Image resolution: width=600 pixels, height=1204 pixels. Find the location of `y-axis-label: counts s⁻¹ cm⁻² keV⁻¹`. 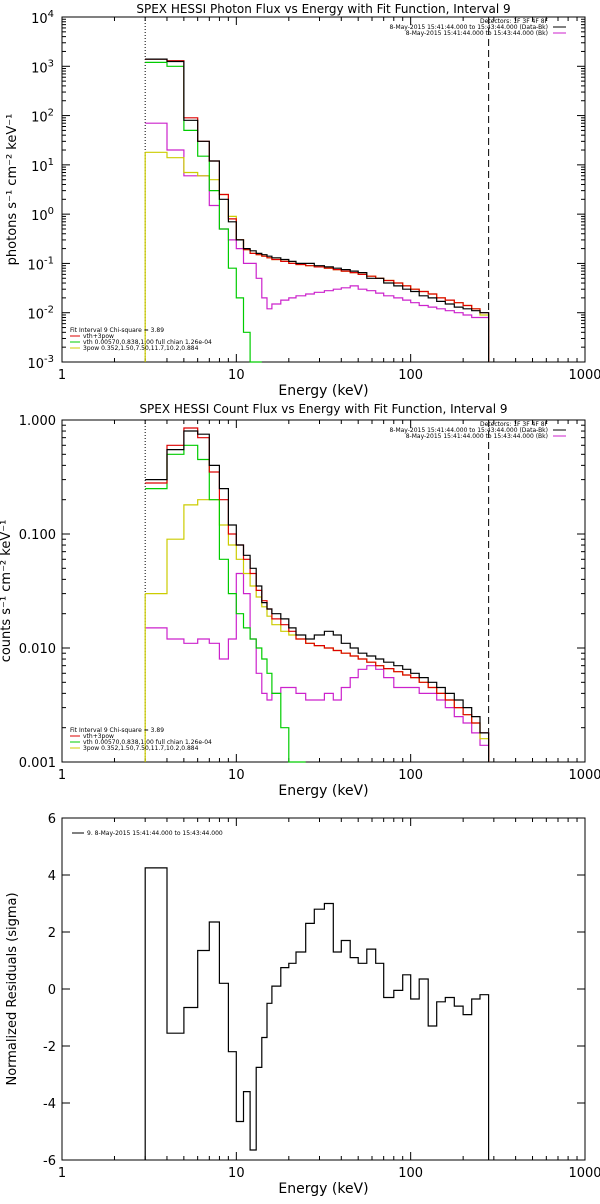

y-axis-label: counts s⁻¹ cm⁻² keV⁻¹ is located at coordinates (7, 591).